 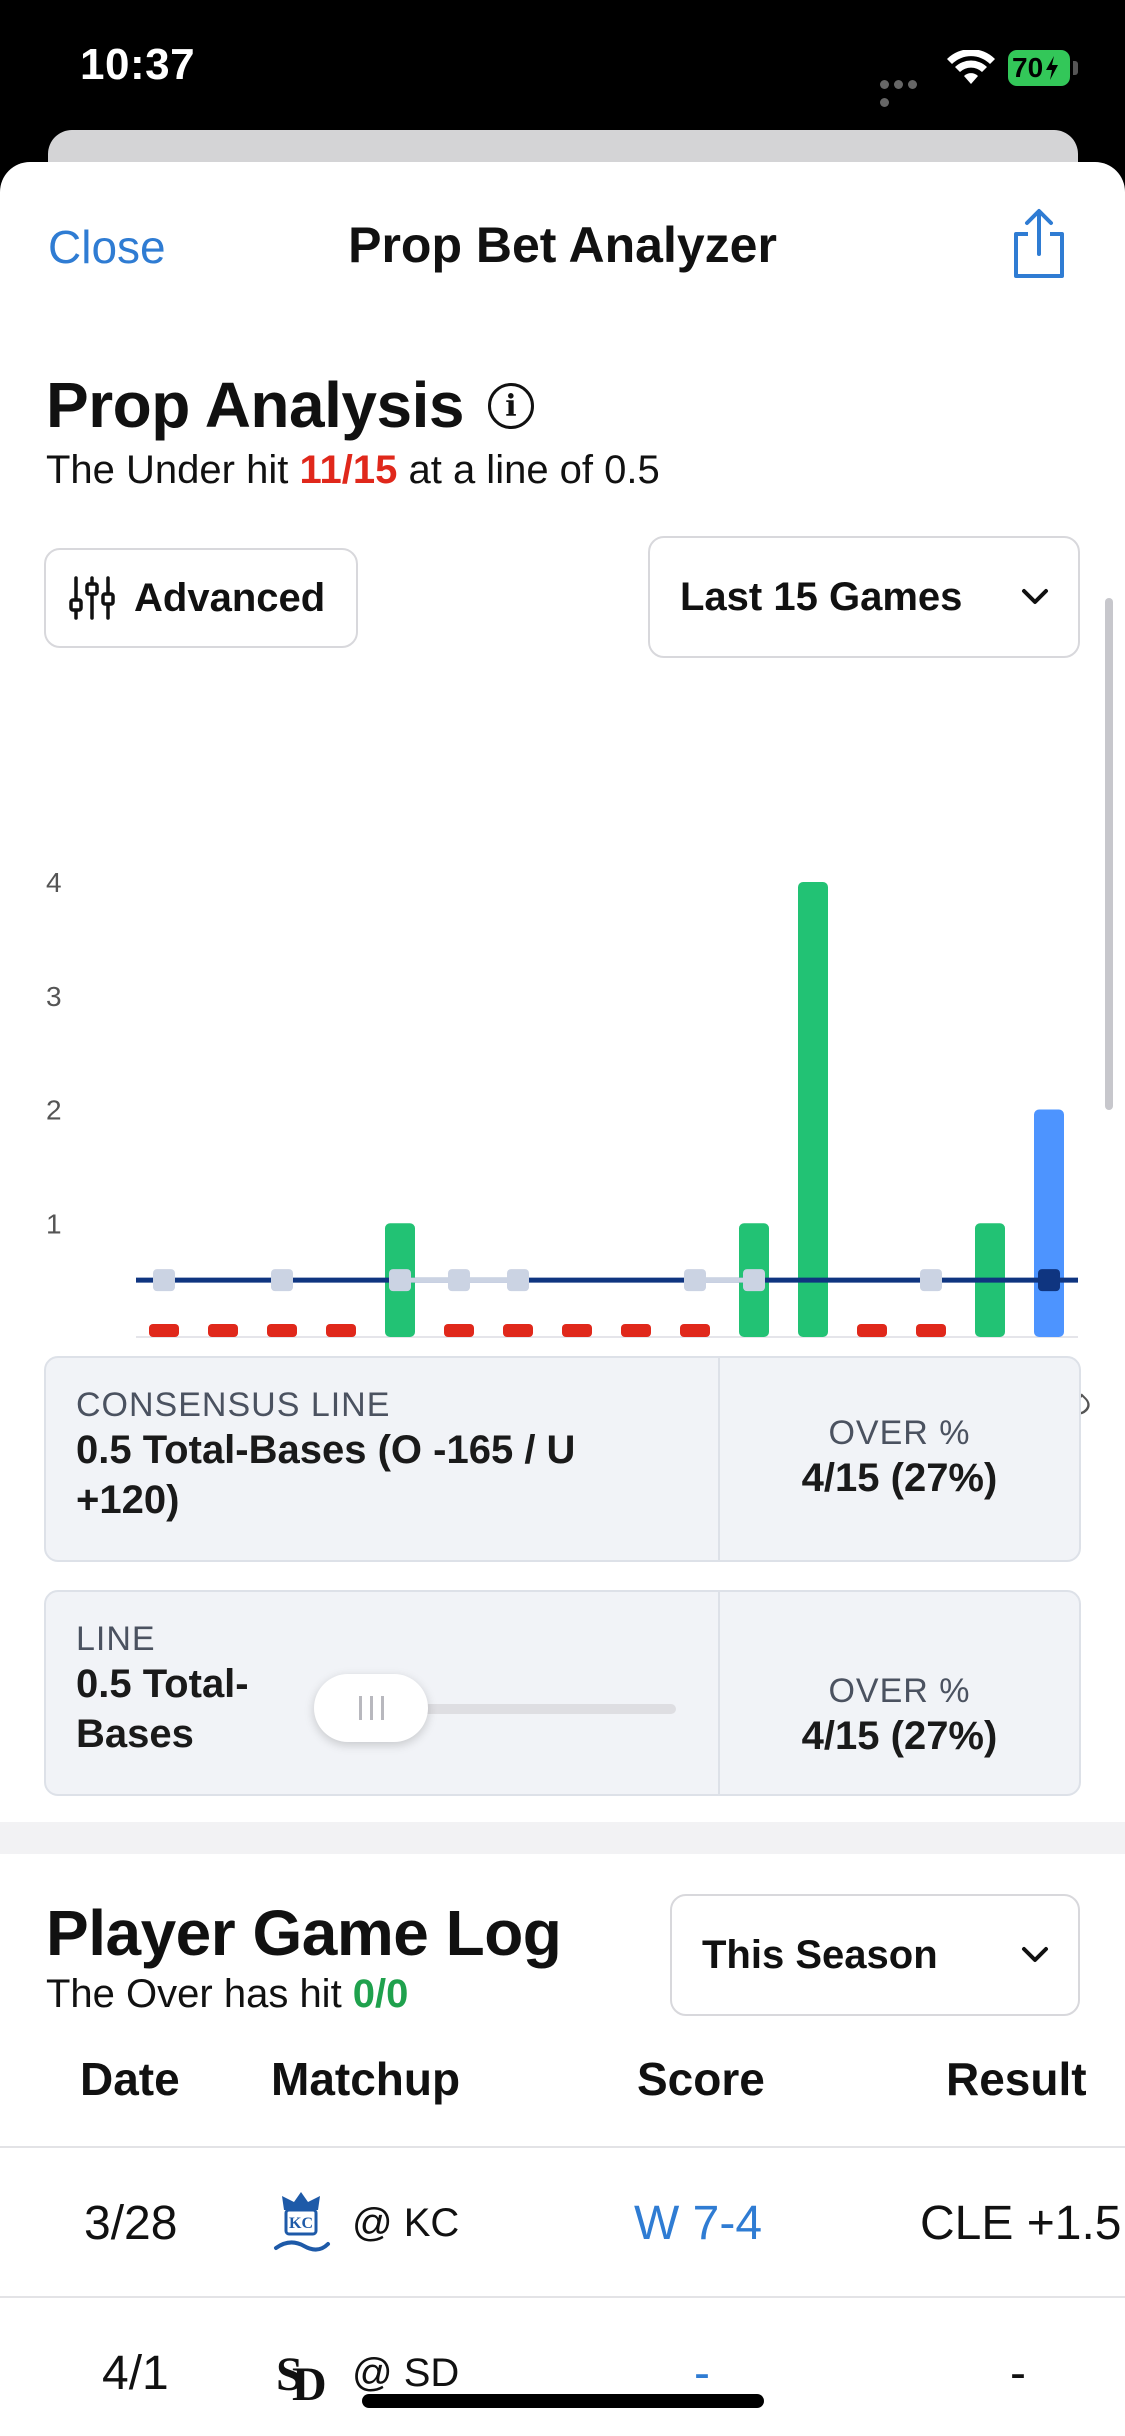 I want to click on consensus-value-line2: +120), so click(x=128, y=1500).